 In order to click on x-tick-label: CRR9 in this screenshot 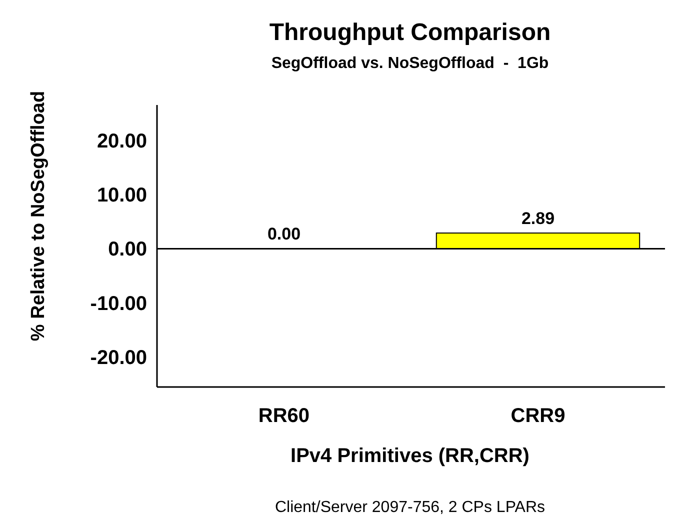, I will do `click(538, 416)`.